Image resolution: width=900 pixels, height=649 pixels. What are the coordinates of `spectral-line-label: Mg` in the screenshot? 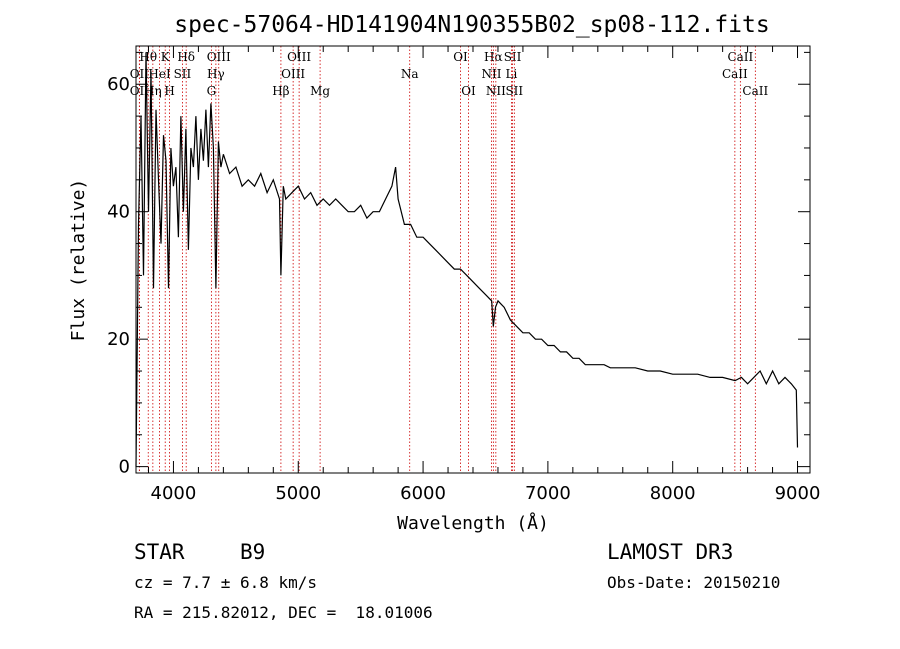 It's located at (320, 91).